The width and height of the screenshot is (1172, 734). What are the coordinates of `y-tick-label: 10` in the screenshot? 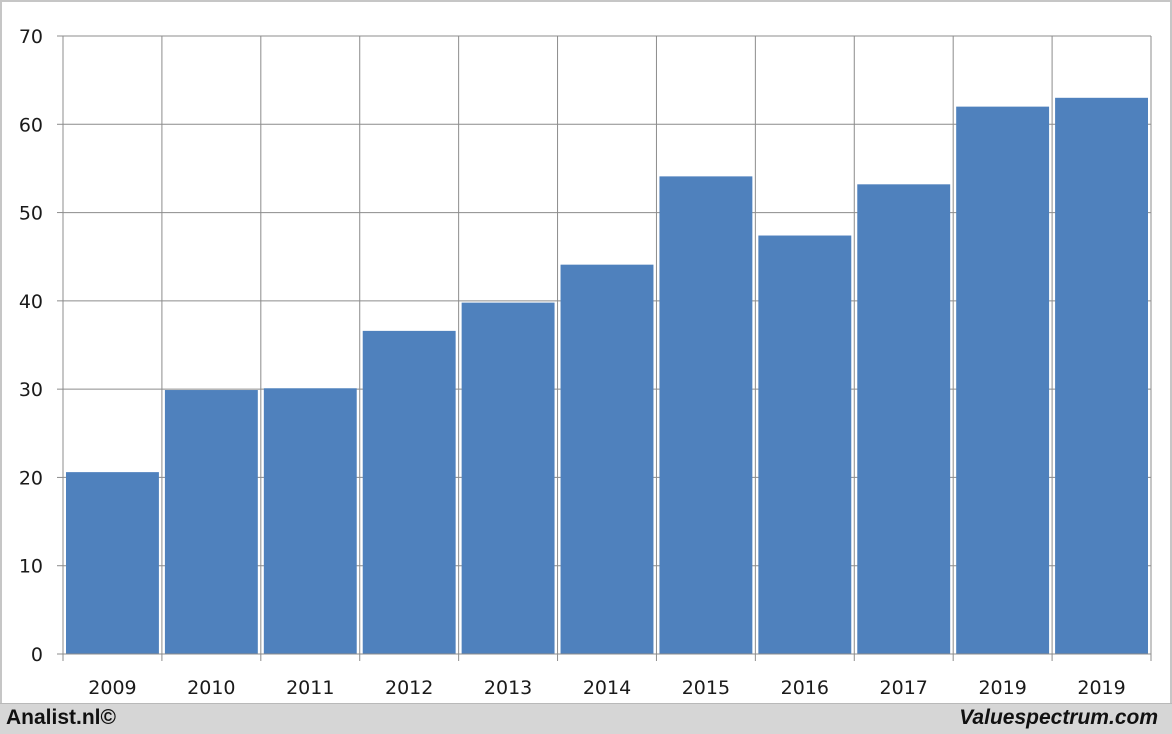 It's located at (31, 567).